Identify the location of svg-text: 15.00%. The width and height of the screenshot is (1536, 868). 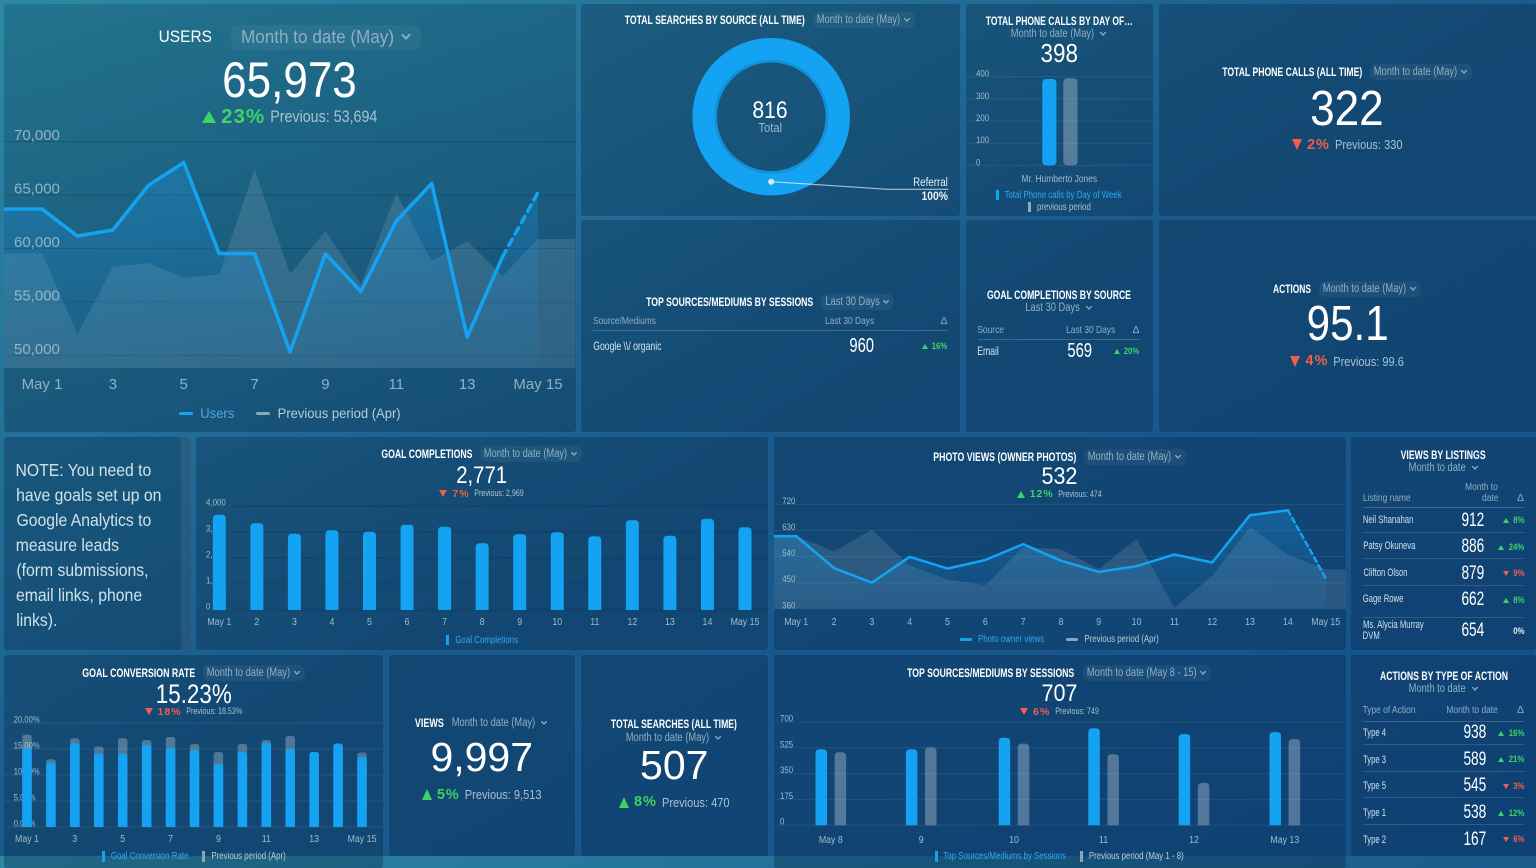
(27, 746).